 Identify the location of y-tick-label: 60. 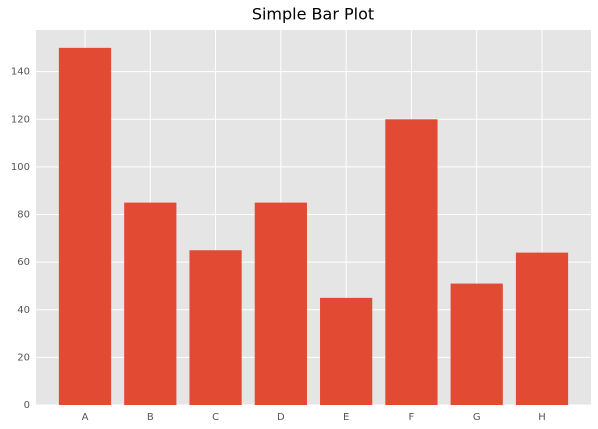
(23, 262).